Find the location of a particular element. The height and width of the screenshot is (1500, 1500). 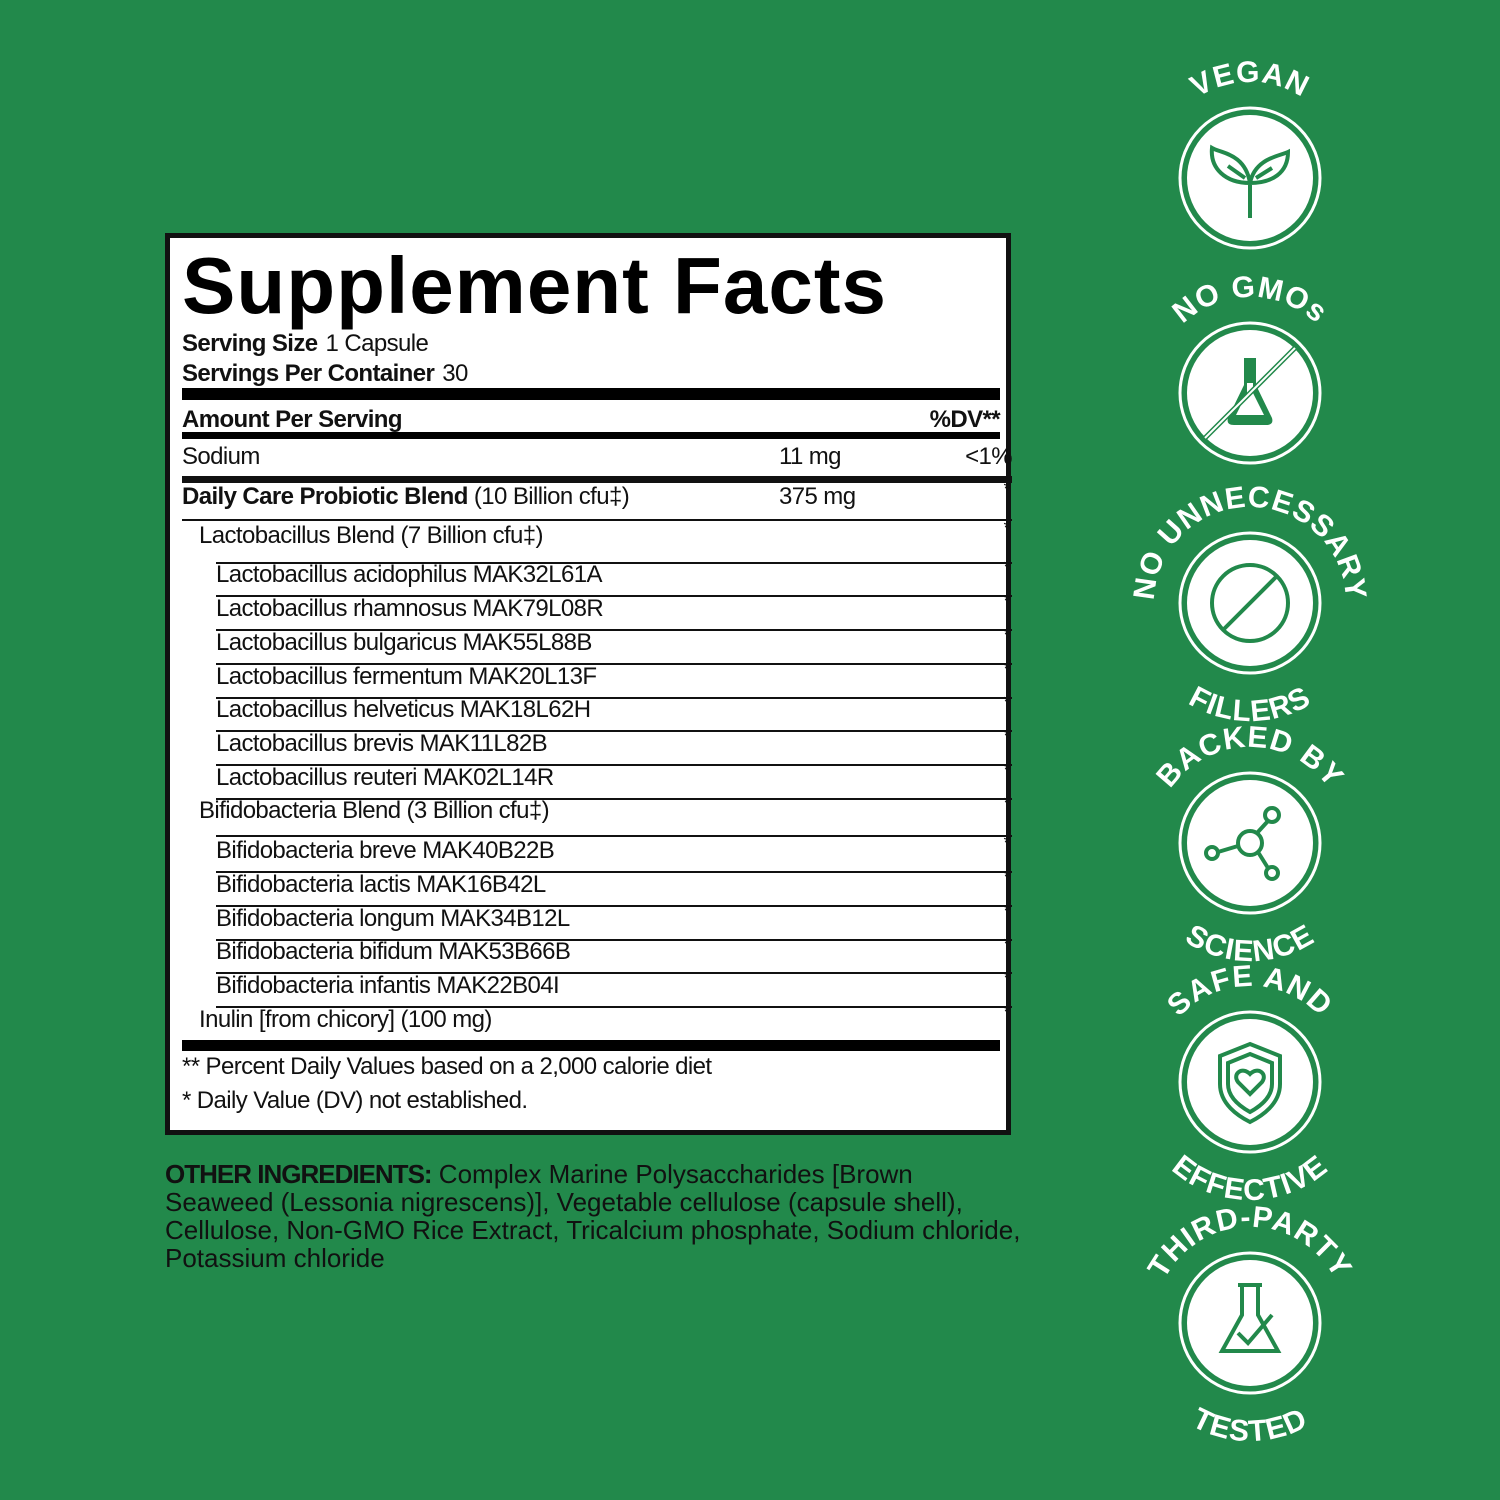

badge-bottom-text: SCIENCE is located at coordinates (1249, 943).